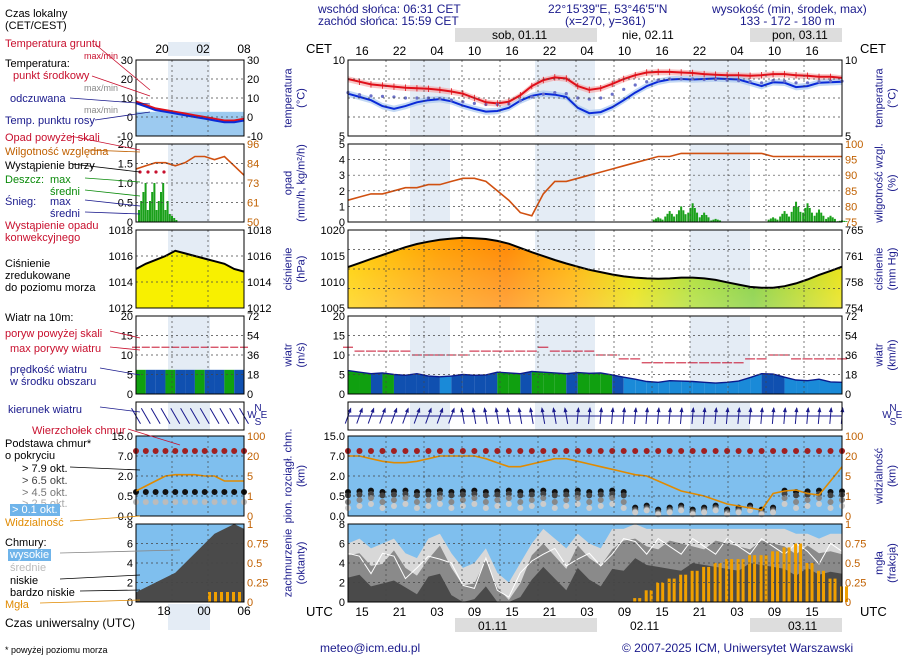 The width and height of the screenshot is (910, 660). I want to click on pressure-right-tick: 765, so click(854, 231).